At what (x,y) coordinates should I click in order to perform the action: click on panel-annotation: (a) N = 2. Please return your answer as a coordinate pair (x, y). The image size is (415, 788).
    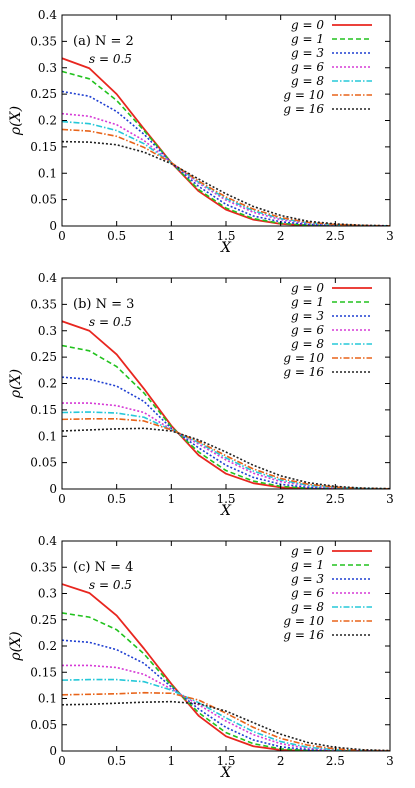
    Looking at the image, I should click on (103, 41).